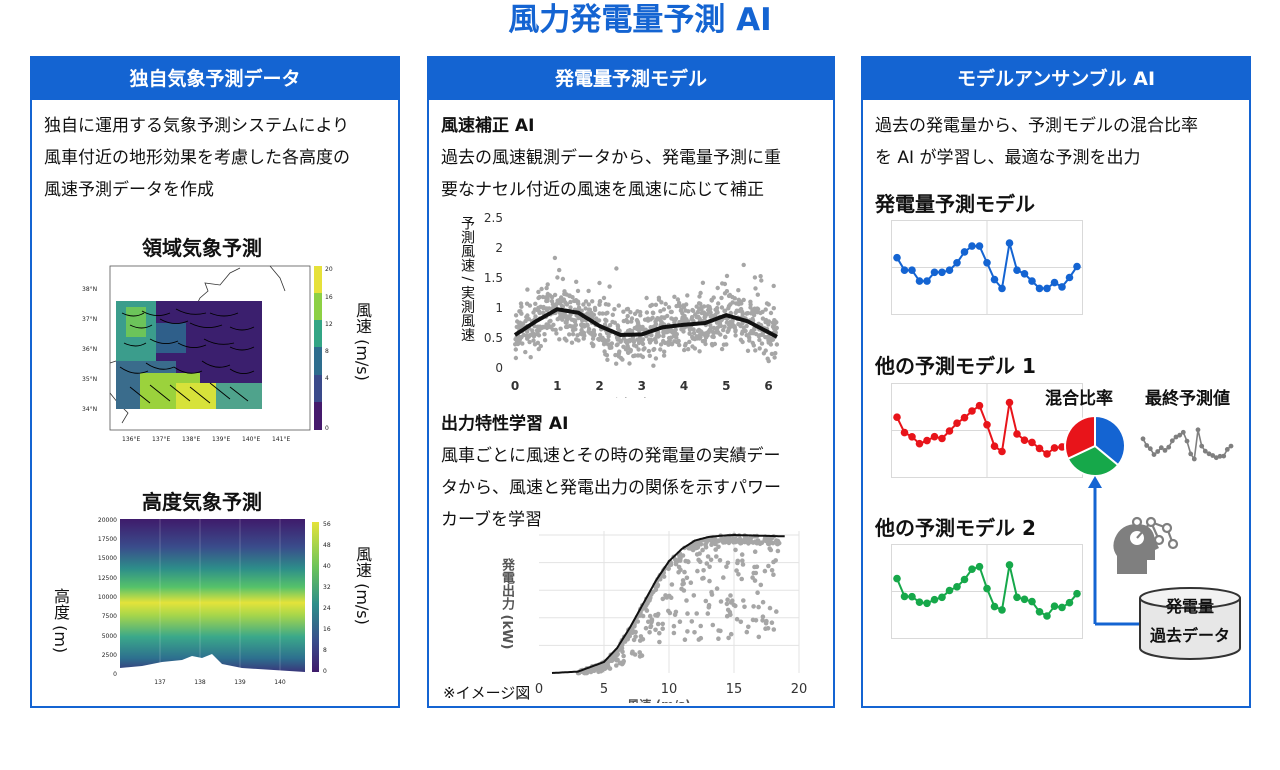 This screenshot has height=770, width=1280. Describe the element at coordinates (325, 650) in the screenshot. I see `cb-tick: 8` at that location.